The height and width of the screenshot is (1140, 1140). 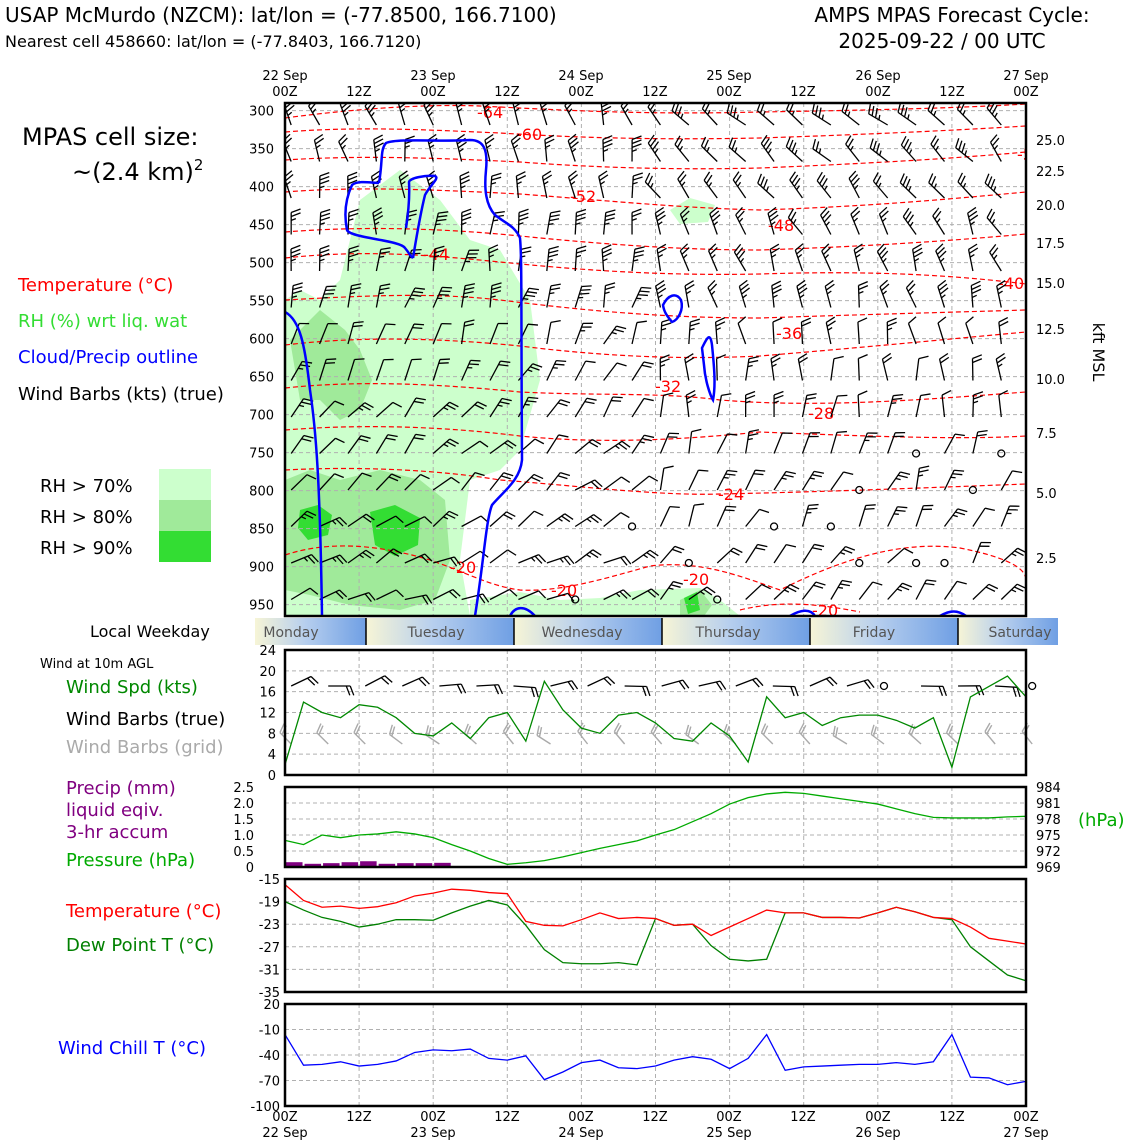 I want to click on wind-y-tick: 8, so click(x=272, y=734).